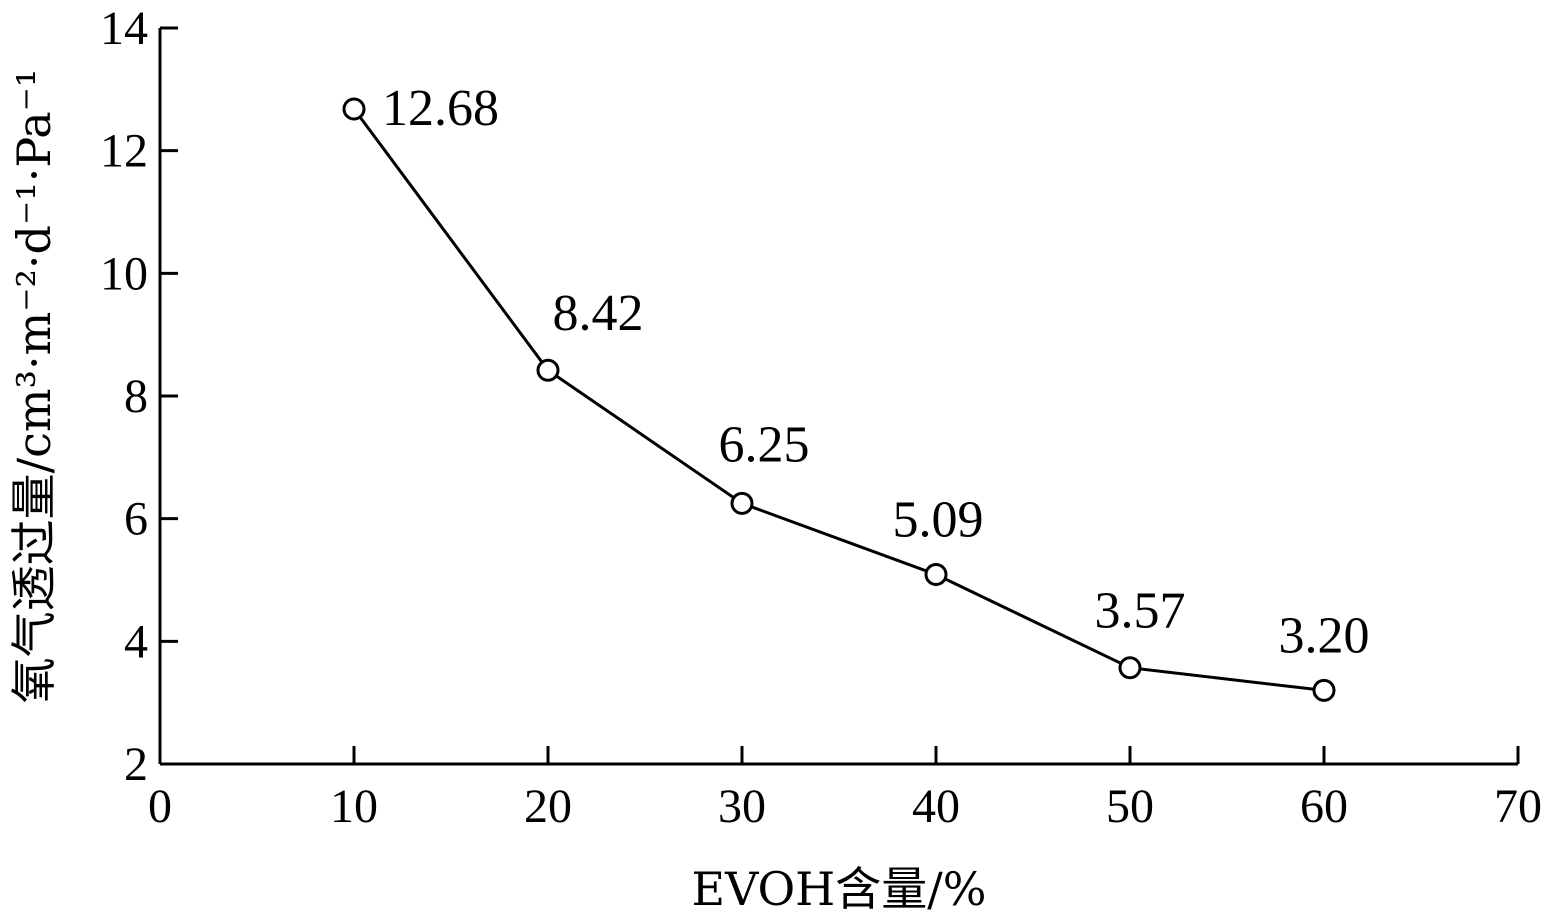 Image resolution: width=1543 pixels, height=915 pixels. What do you see at coordinates (548, 806) in the screenshot?
I see `x-tick-label: 20` at bounding box center [548, 806].